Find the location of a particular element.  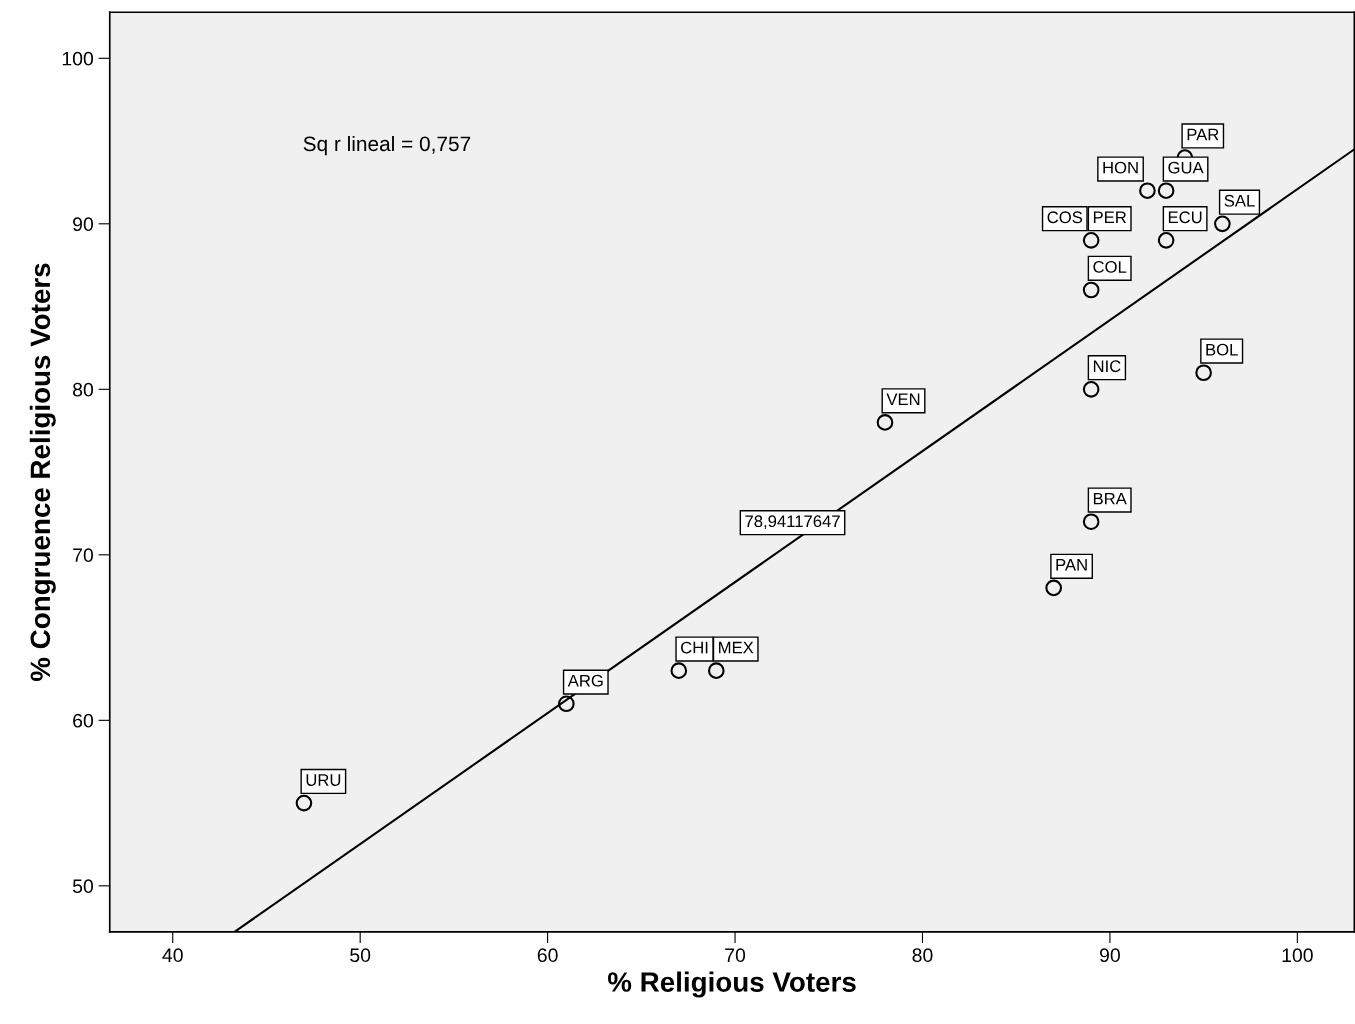

annotation: COL is located at coordinates (1110, 267).